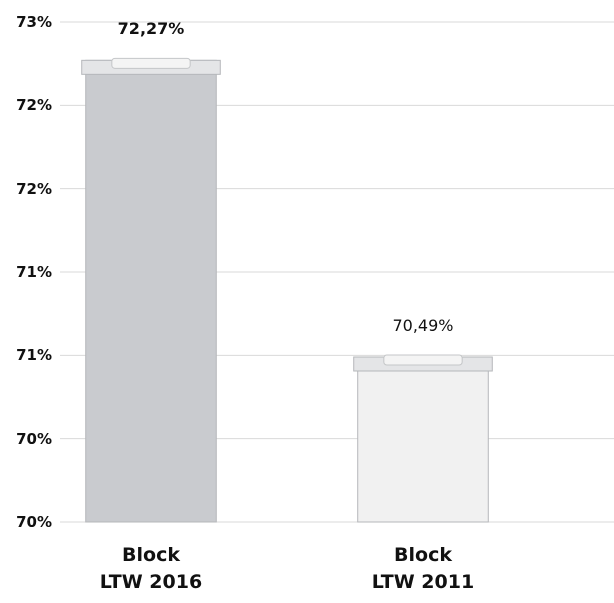  Describe the element at coordinates (423, 325) in the screenshot. I see `value-label: 70,49%` at that location.